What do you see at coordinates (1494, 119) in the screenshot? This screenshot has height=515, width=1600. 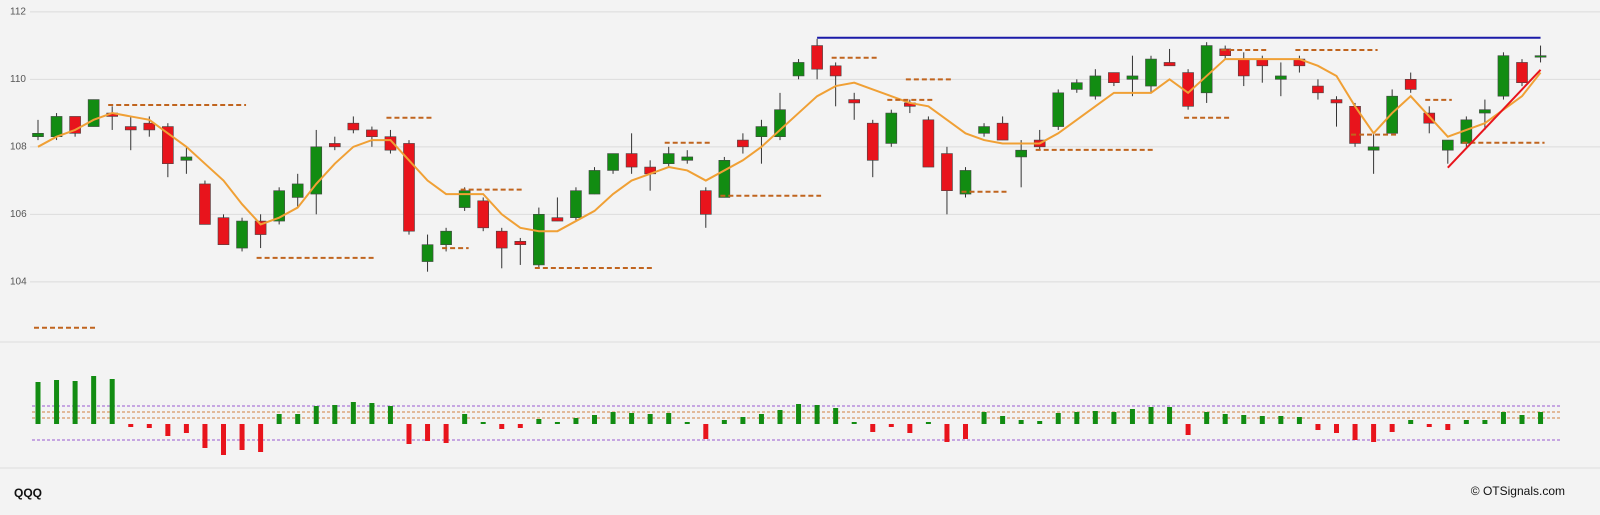 I see `trend-line` at bounding box center [1494, 119].